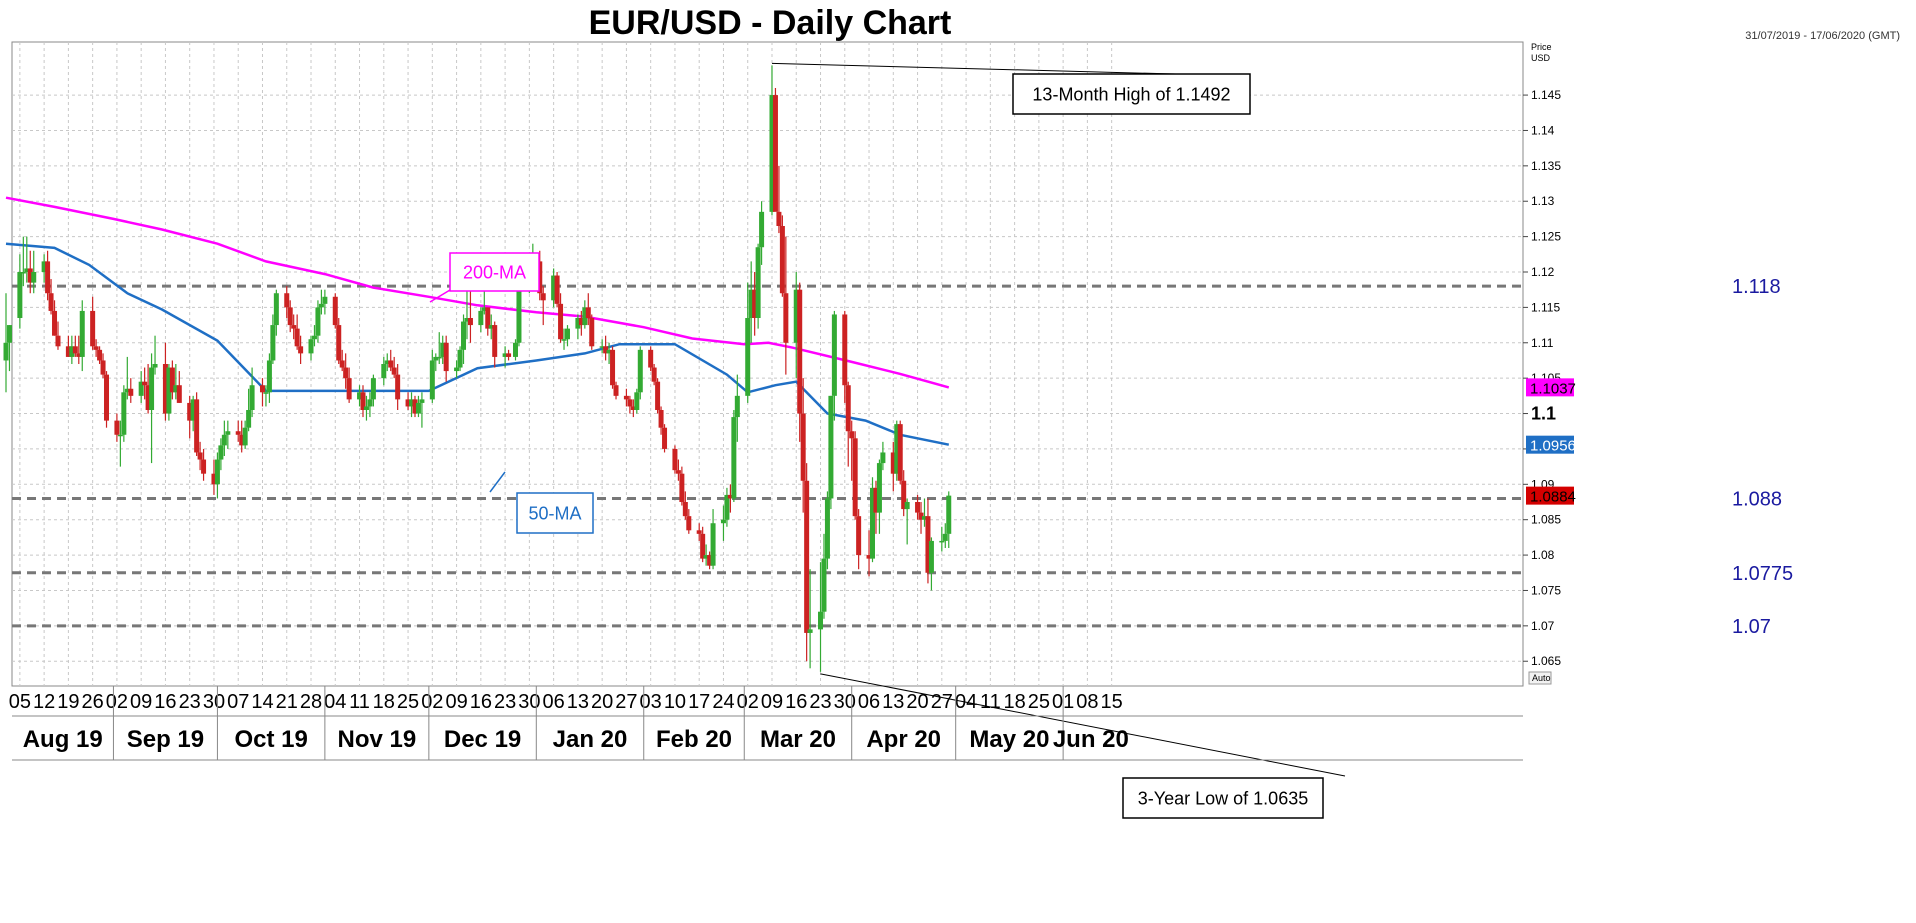  Describe the element at coordinates (942, 702) in the screenshot. I see `x-tick-label: 27` at that location.